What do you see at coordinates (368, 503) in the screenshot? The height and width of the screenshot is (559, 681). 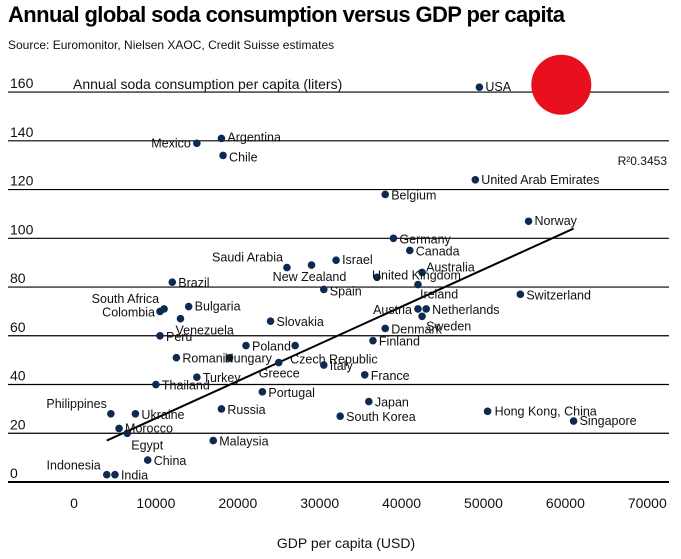 I see `x-tick-labels: 0 10000 20000 30000 40000 50000 60000 70000` at bounding box center [368, 503].